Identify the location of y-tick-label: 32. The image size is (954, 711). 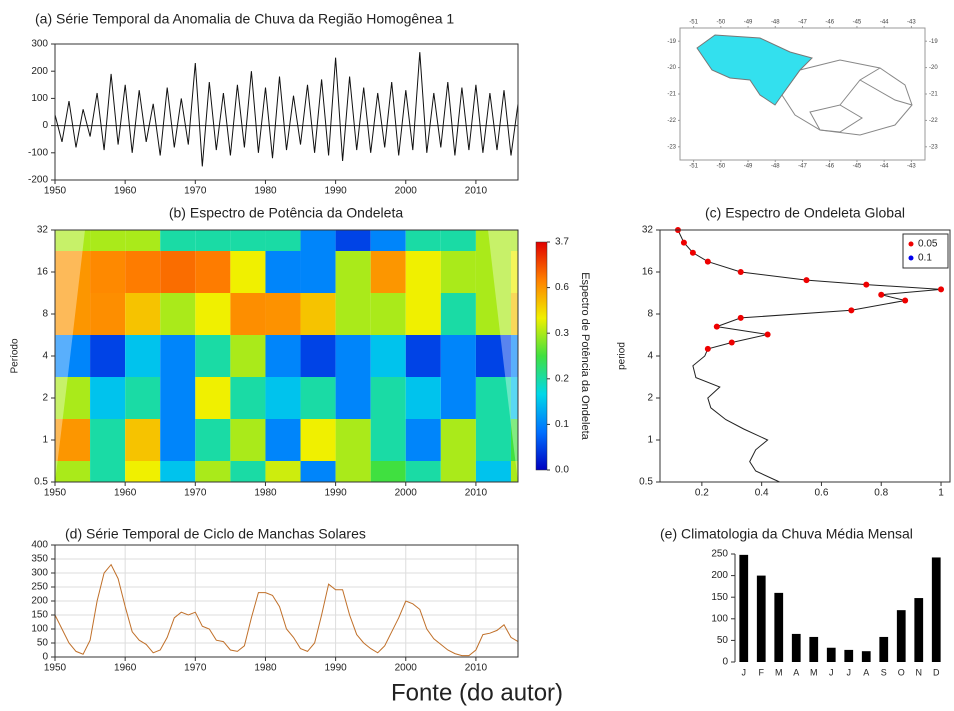
(43, 230).